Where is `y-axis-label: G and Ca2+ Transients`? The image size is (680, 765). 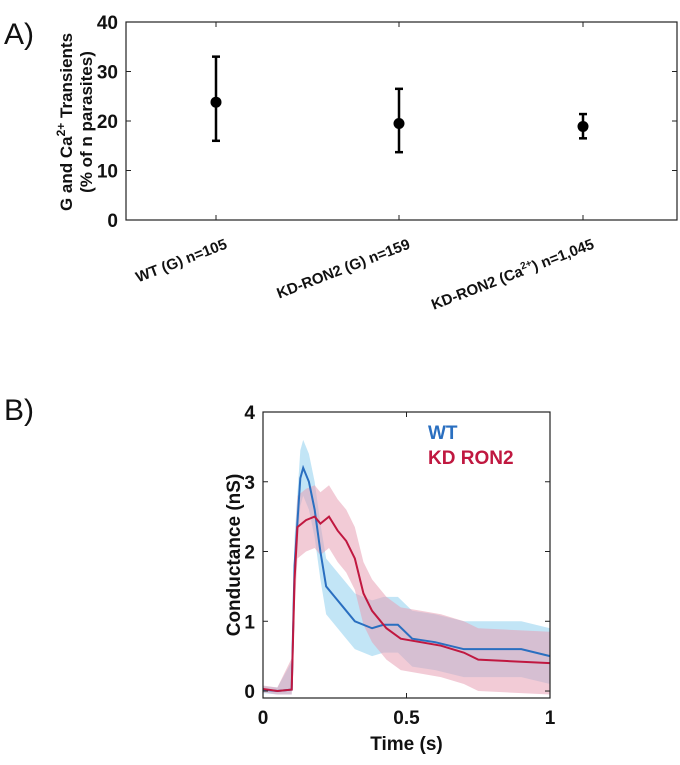
y-axis-label: G and Ca2+ Transients is located at coordinates (65, 122).